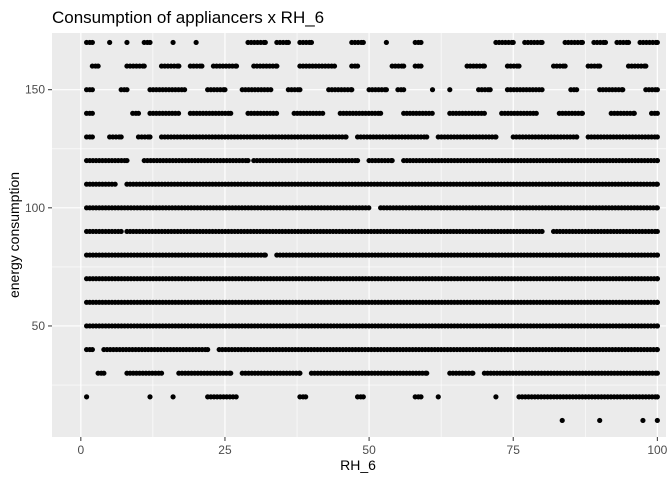 This screenshot has width=672, height=485. Describe the element at coordinates (514, 450) in the screenshot. I see `x-tick-label: 75` at that location.